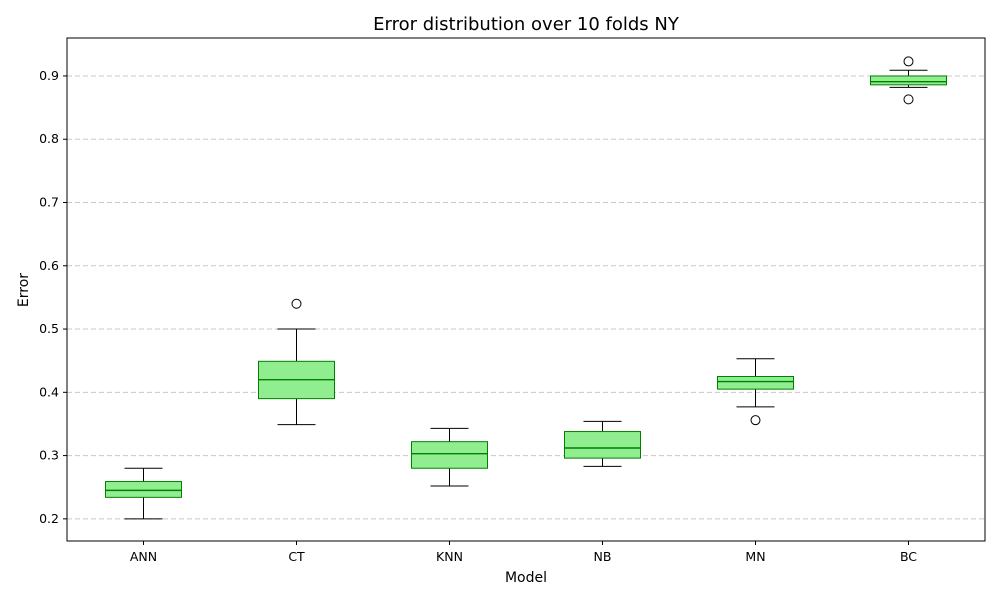 The image size is (1000, 600). Describe the element at coordinates (523, 552) in the screenshot. I see `x-axis: ANN CT KNN NB MN BC` at that location.